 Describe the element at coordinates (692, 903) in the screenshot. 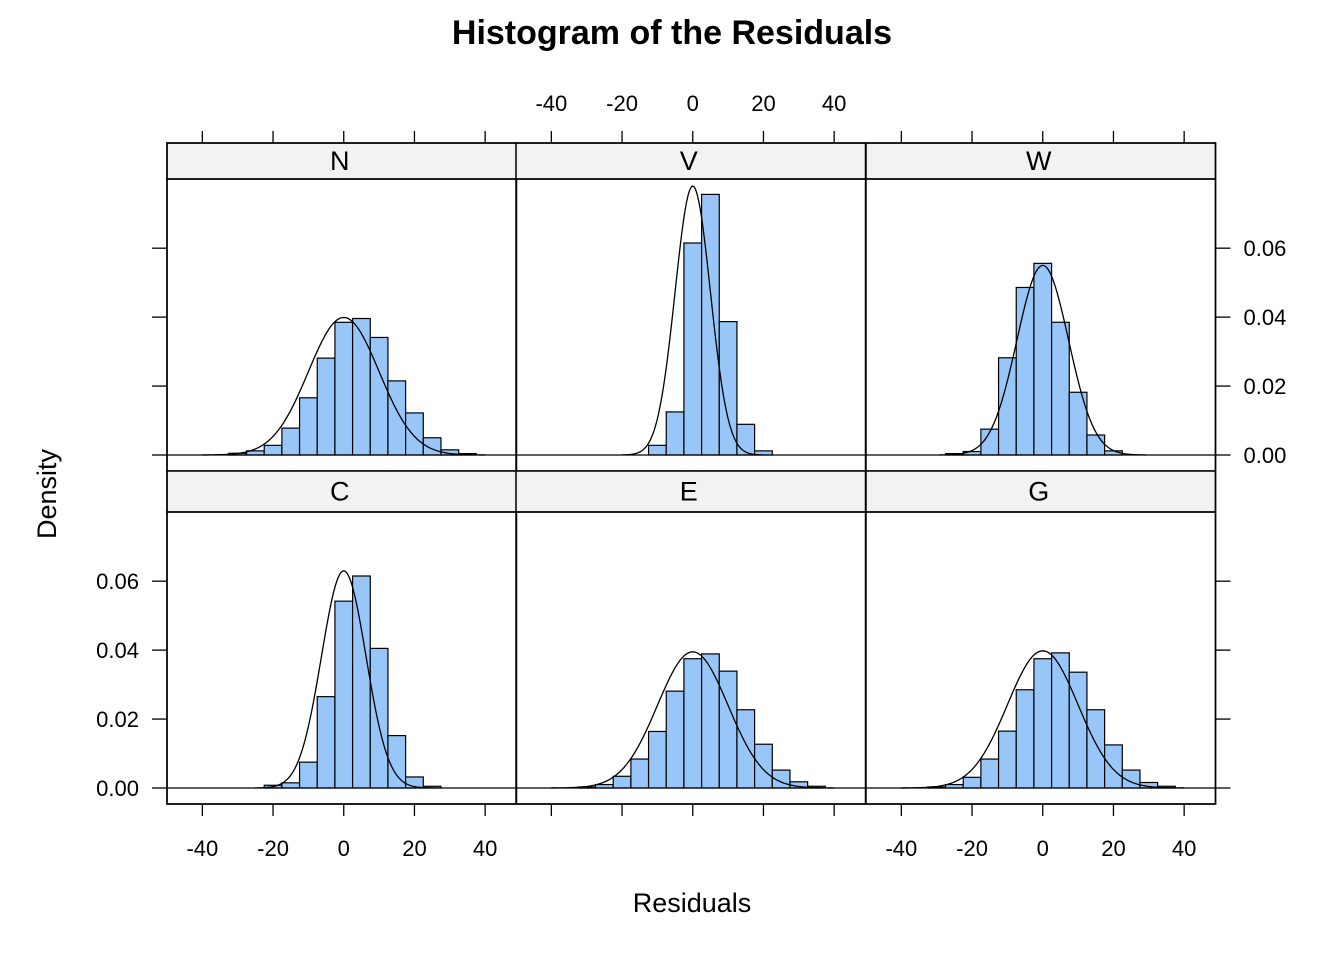

I see `x-axis-label: Residuals` at that location.